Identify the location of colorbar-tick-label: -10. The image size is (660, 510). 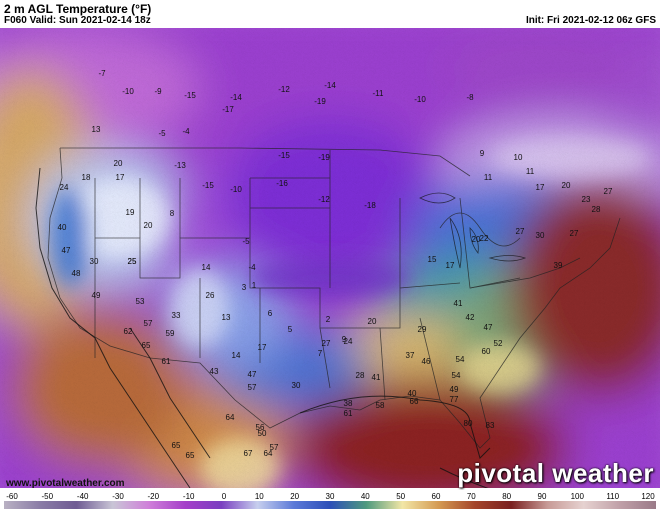
(189, 496).